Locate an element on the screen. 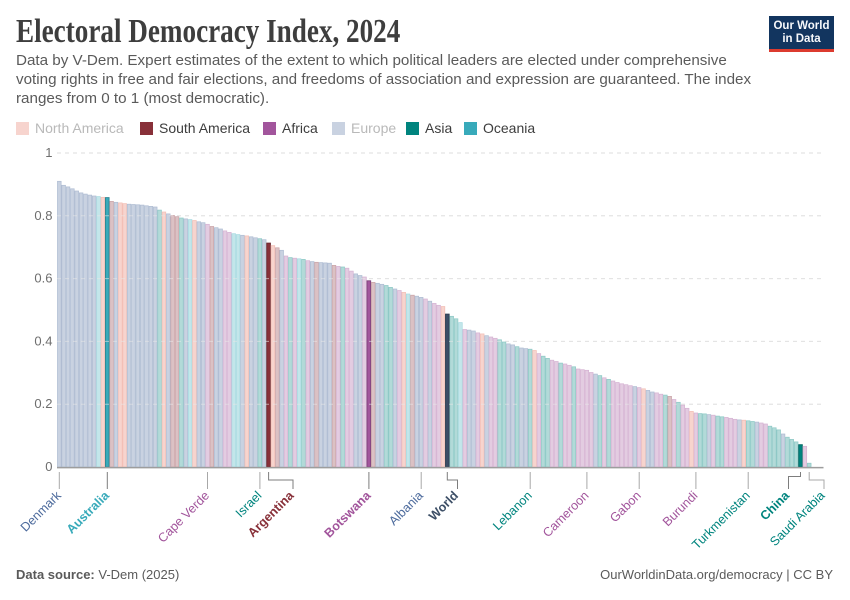  svg-text: 0.8 is located at coordinates (43, 215).